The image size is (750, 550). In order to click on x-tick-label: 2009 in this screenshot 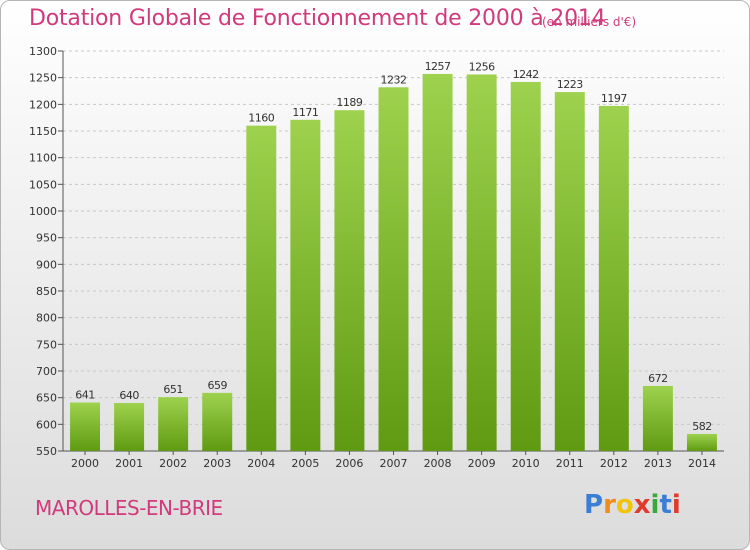, I will do `click(482, 463)`.